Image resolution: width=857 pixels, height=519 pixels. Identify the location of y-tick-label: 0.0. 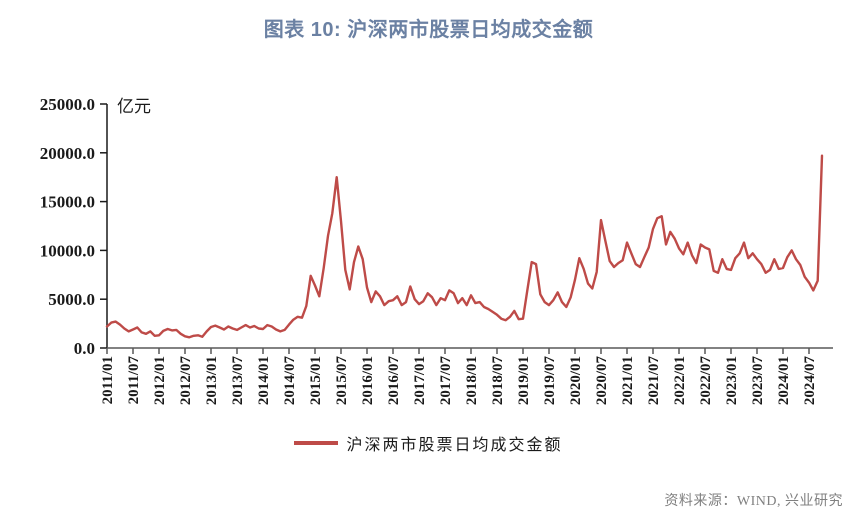
(84, 348).